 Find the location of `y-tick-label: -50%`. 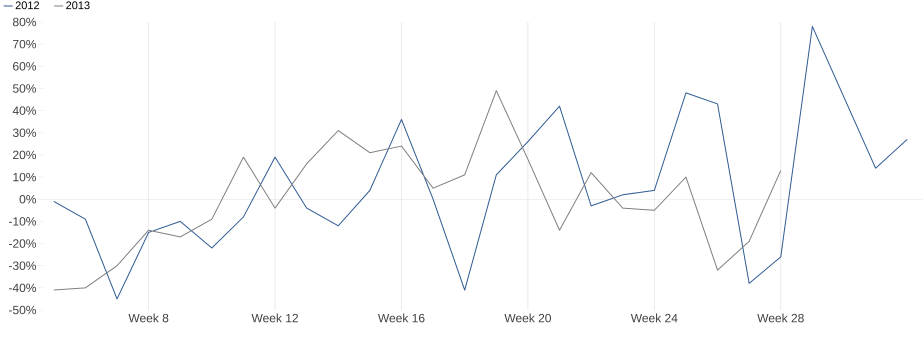

y-tick-label: -50% is located at coordinates (22, 310).